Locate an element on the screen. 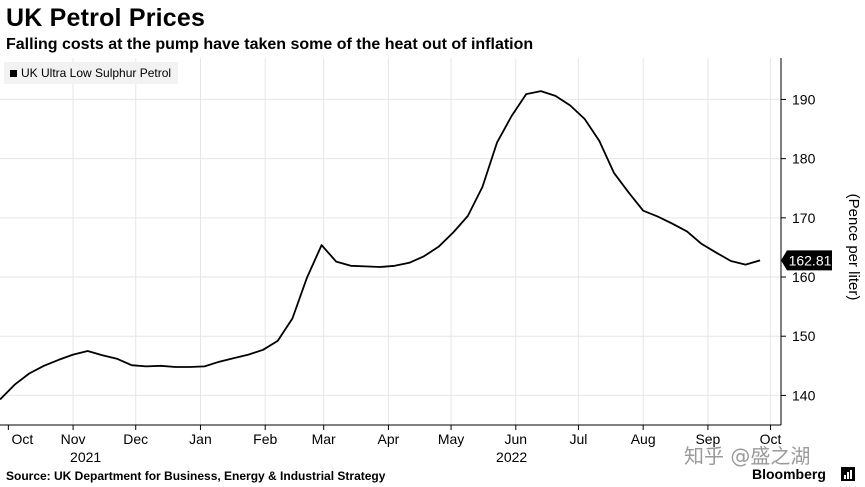  legend-label: UK Ultra Low Sulphur Petrol is located at coordinates (96, 73).